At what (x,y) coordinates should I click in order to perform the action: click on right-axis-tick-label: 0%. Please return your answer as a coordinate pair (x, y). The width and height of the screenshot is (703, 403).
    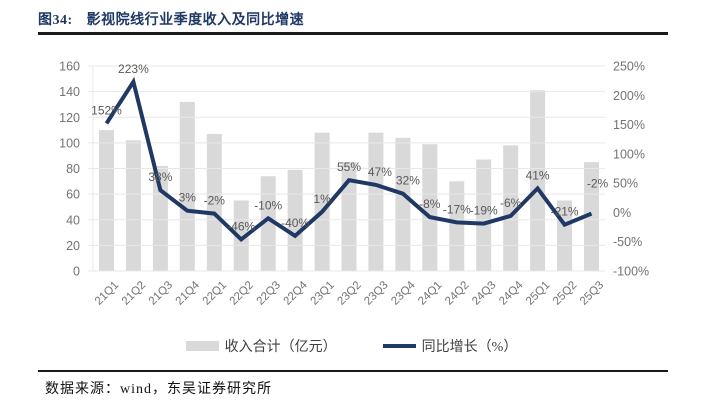
    Looking at the image, I should click on (622, 213).